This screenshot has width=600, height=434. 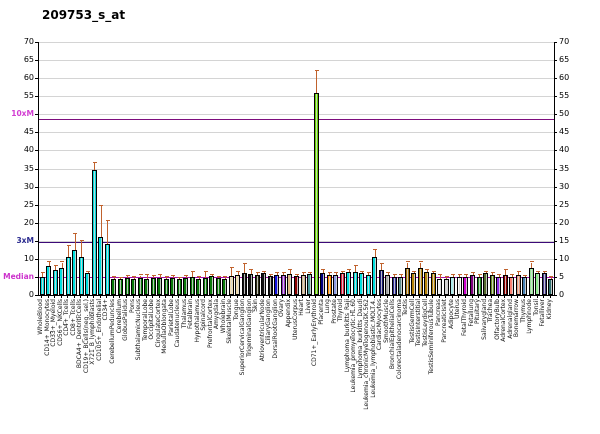 I want to click on x-category-label: Kidney, so click(x=549, y=309).